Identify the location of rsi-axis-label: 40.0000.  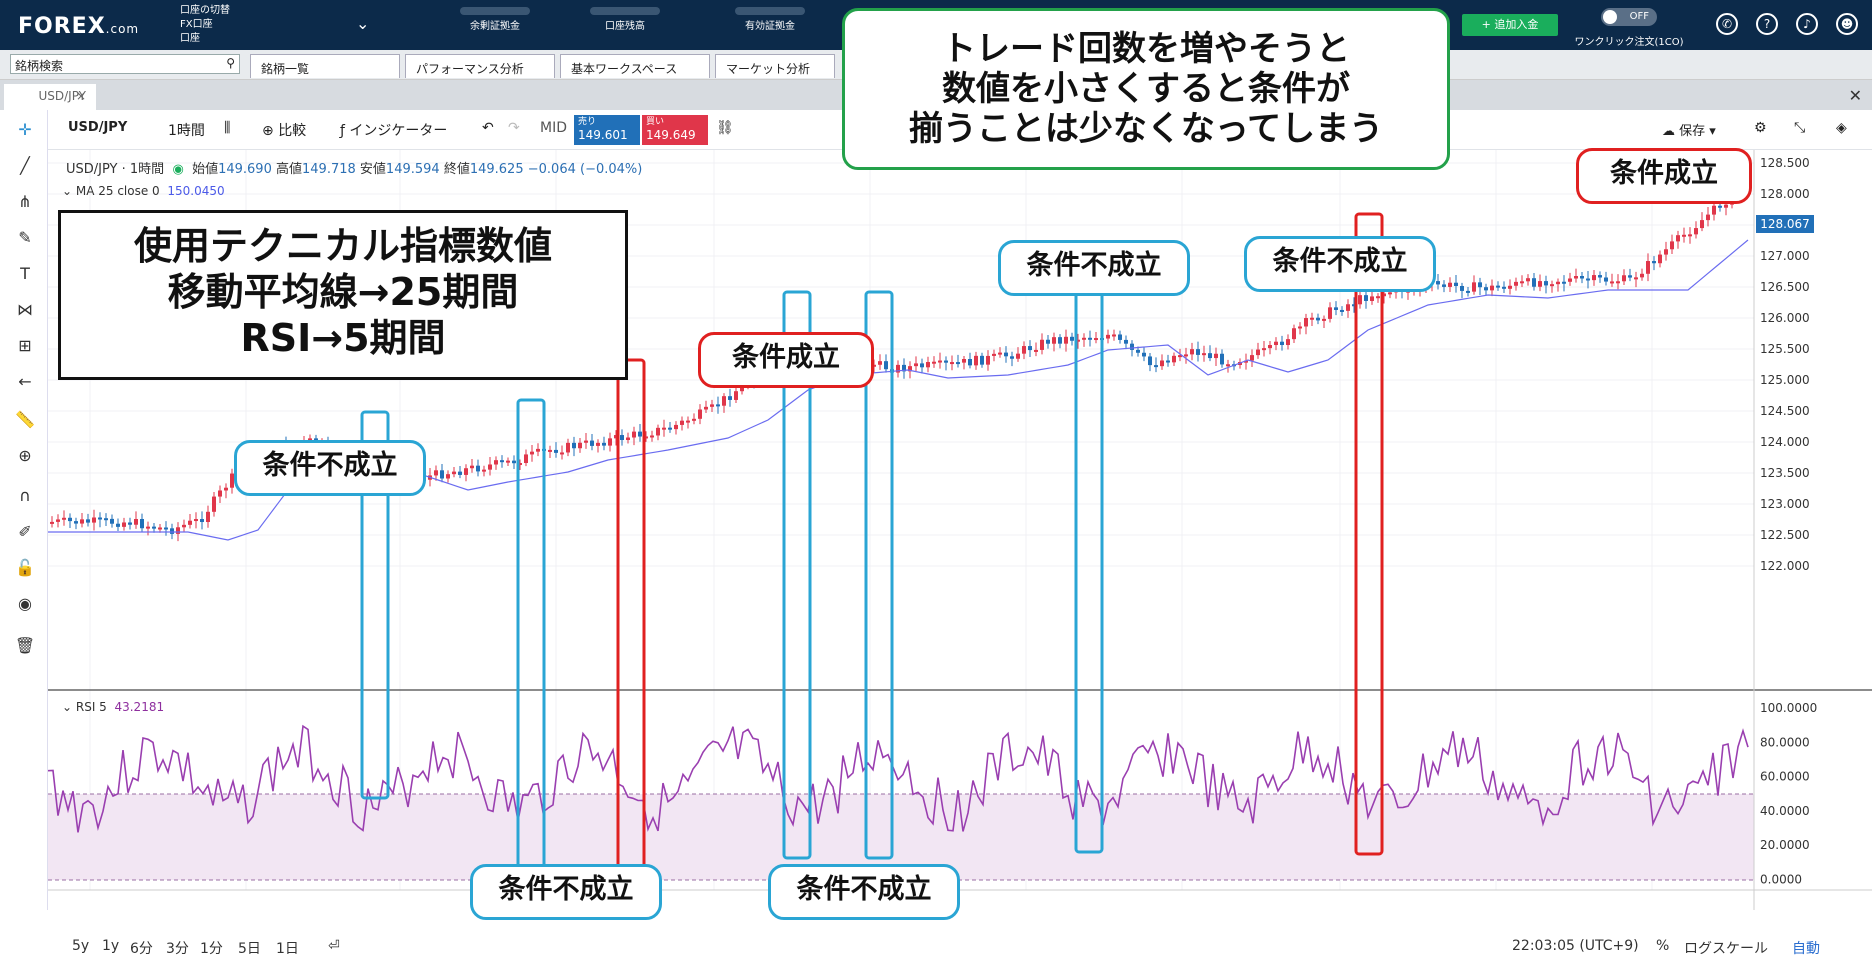
(1785, 811).